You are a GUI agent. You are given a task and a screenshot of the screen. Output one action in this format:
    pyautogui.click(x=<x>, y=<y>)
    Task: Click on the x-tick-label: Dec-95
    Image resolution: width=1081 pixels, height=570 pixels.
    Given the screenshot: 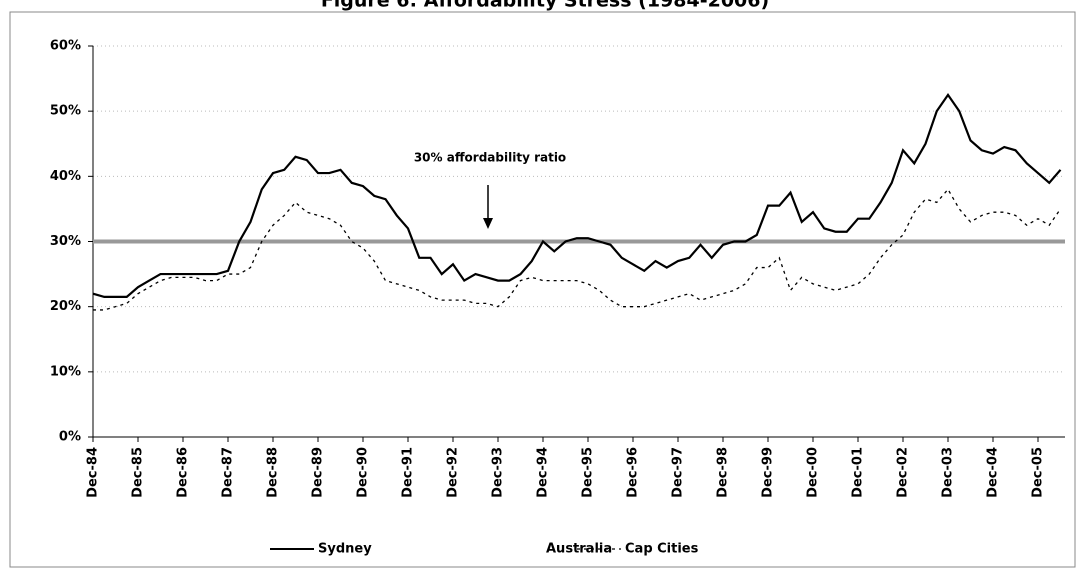 What is the action you would take?
    pyautogui.click(x=588, y=472)
    